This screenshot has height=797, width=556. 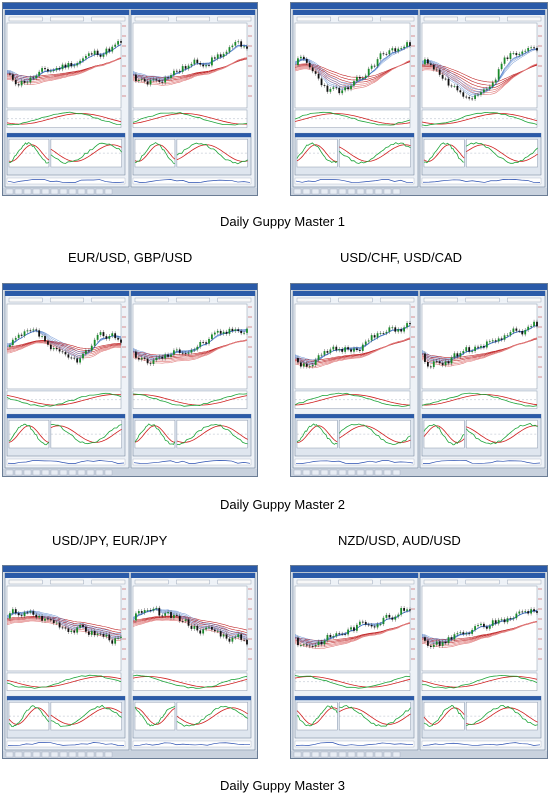 What do you see at coordinates (110, 540) in the screenshot?
I see `pair-label-usdjpy-eurjpy: USD/JPY, EUR/JPY` at bounding box center [110, 540].